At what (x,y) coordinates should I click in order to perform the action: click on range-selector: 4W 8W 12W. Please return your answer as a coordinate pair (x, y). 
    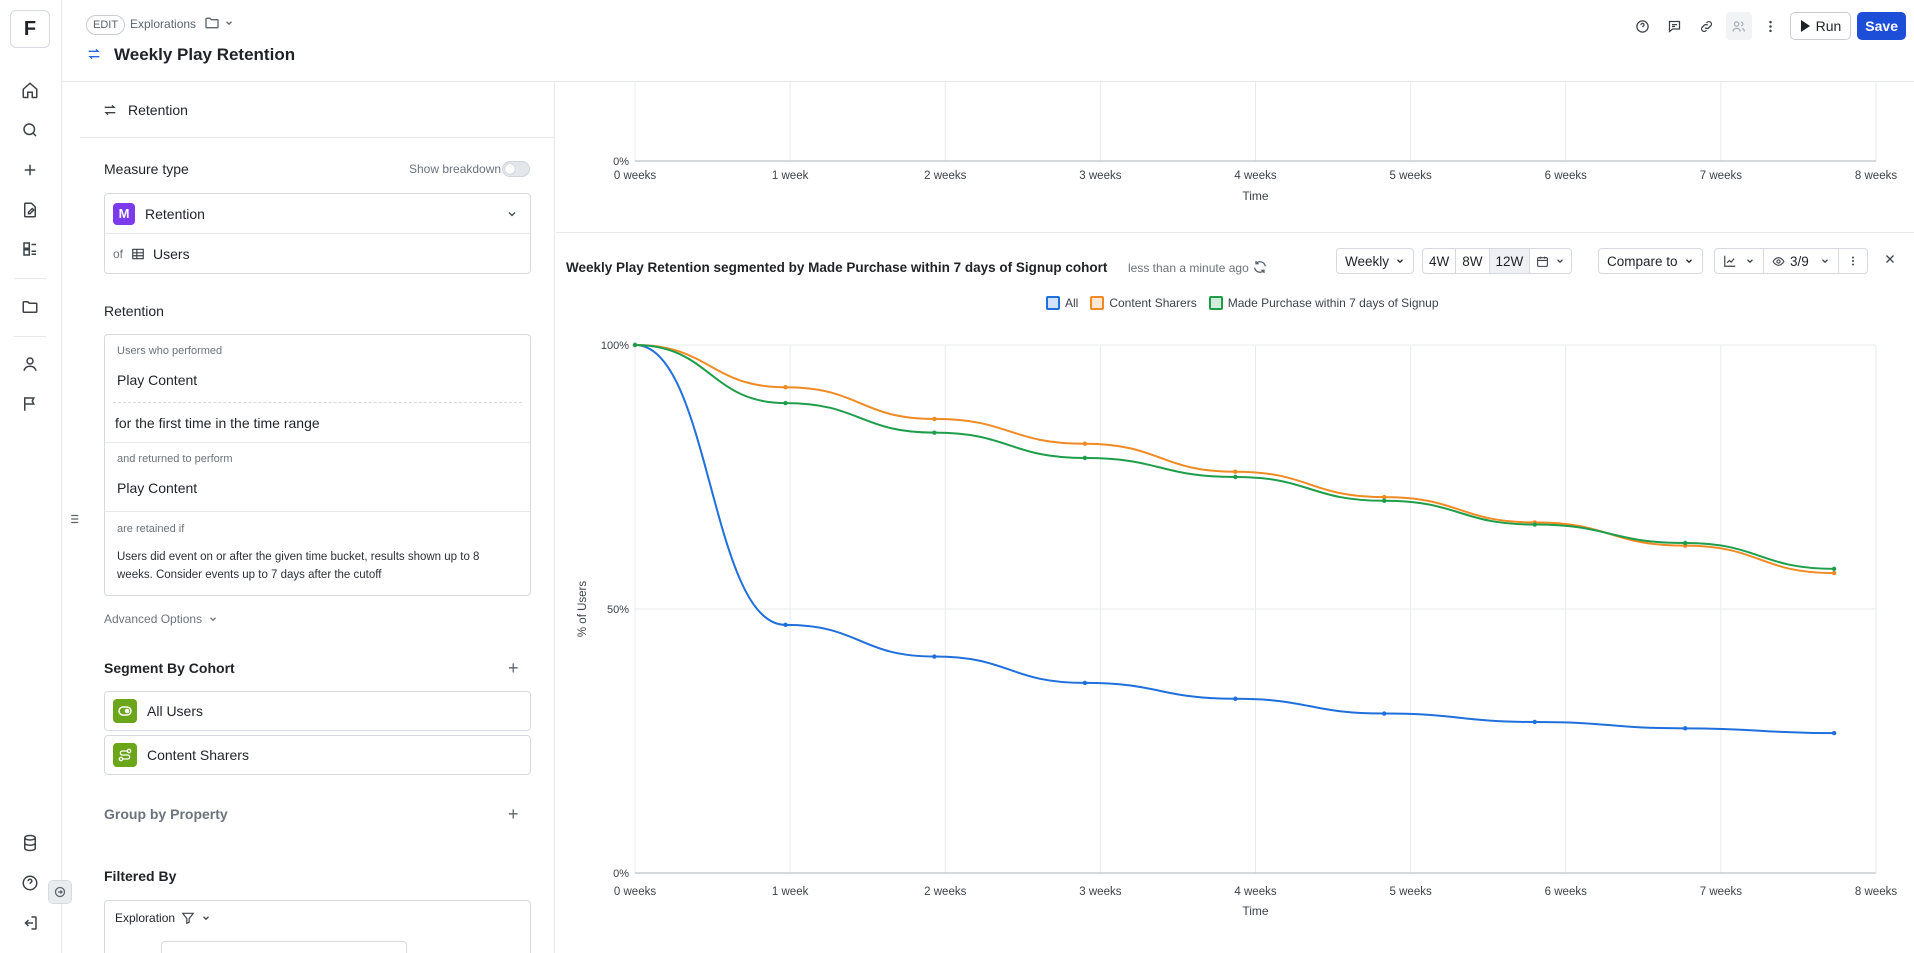
    Looking at the image, I should click on (1497, 261).